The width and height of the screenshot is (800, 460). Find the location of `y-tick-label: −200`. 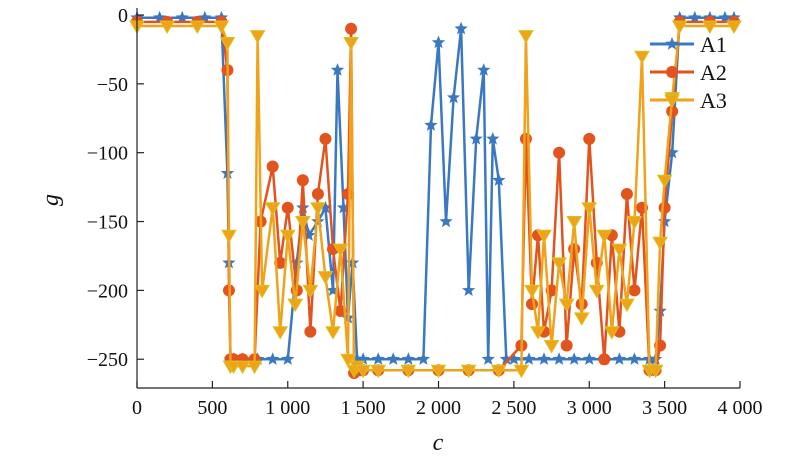

y-tick-label: −200 is located at coordinates (107, 291).